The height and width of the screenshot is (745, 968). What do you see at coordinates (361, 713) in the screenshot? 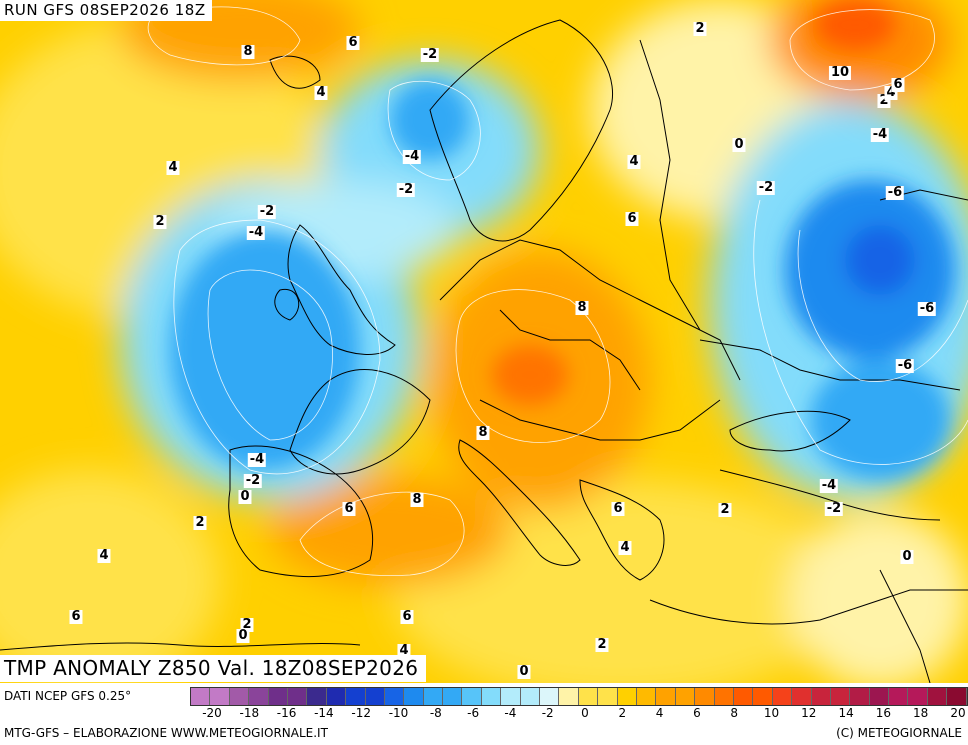
I see `scale-tick-label: -12` at bounding box center [361, 713].